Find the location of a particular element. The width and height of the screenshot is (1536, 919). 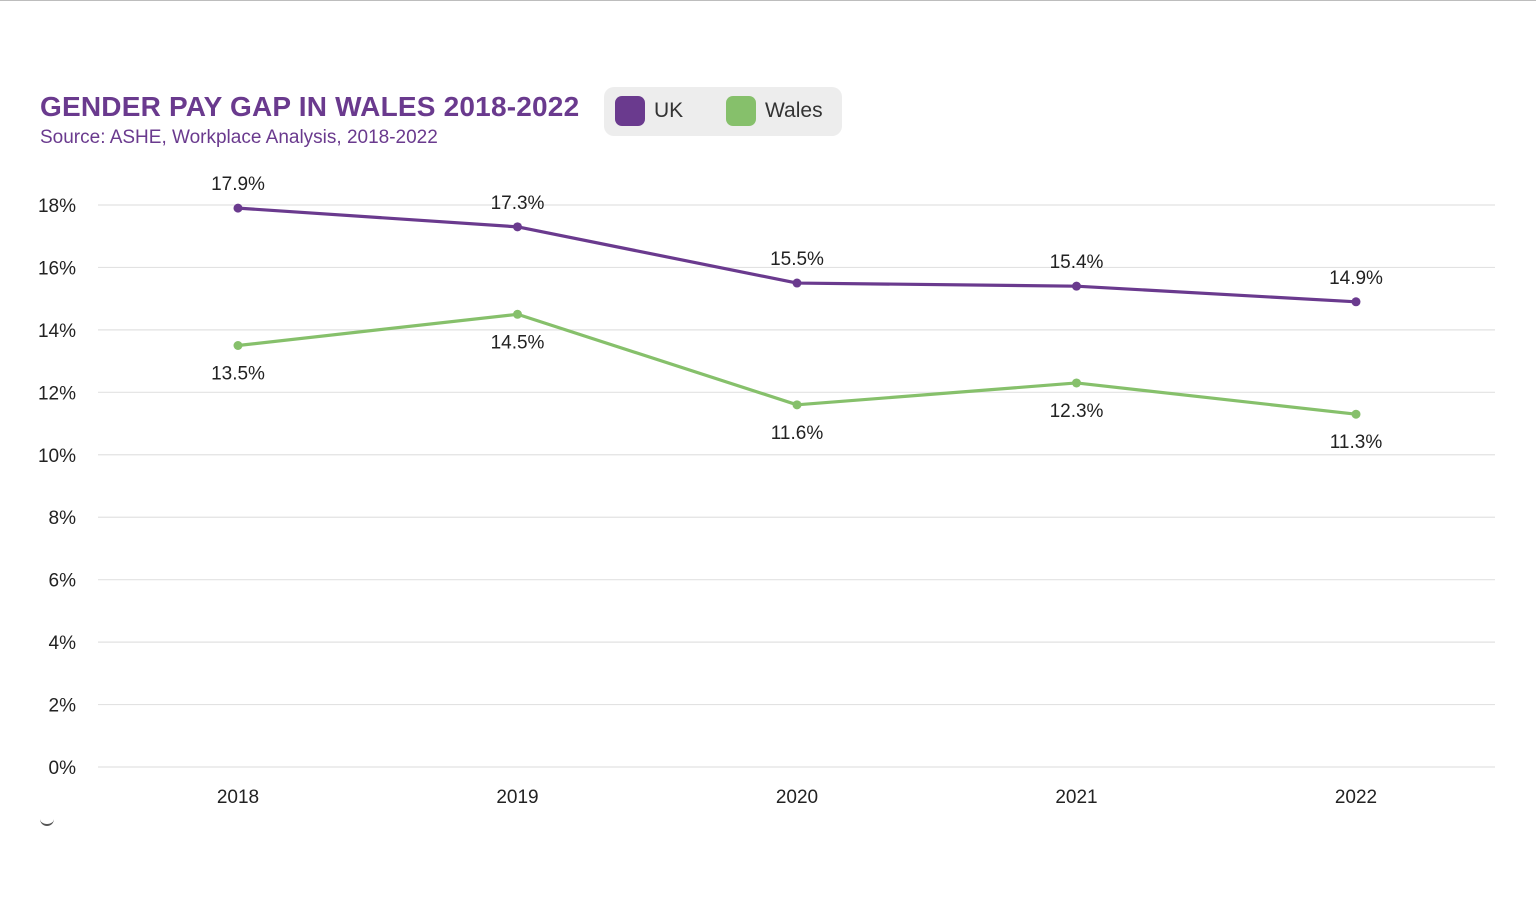

data-label-wales: 12.3% is located at coordinates (1077, 411).